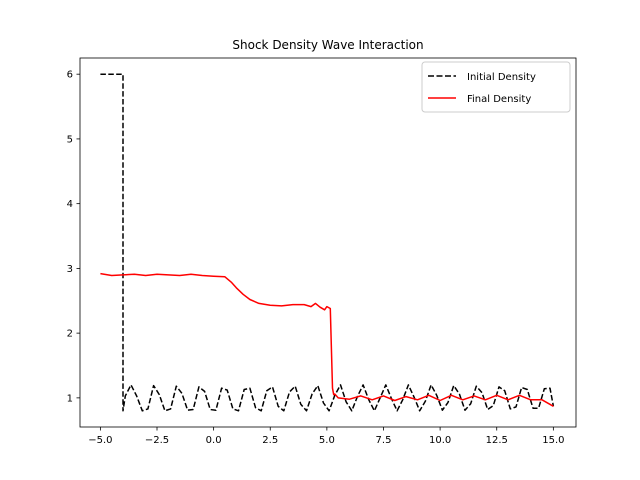  Describe the element at coordinates (70, 269) in the screenshot. I see `y-tick-label: 3` at that location.